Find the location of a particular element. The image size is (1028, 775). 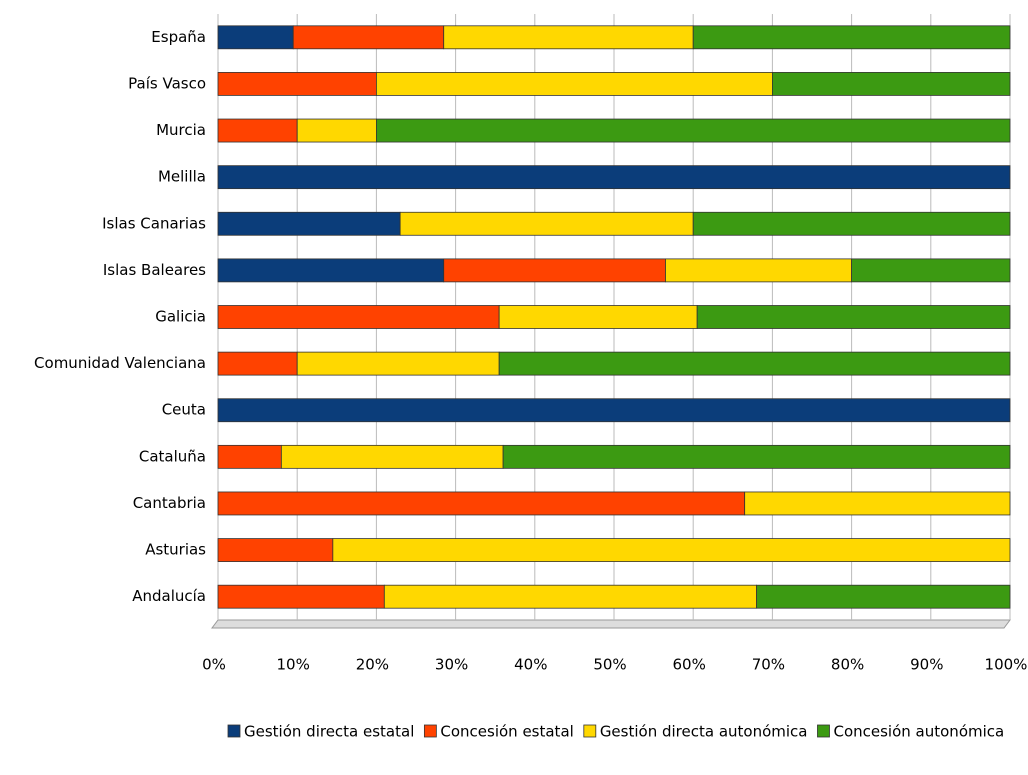

x-tick-label: 100% is located at coordinates (1006, 665).